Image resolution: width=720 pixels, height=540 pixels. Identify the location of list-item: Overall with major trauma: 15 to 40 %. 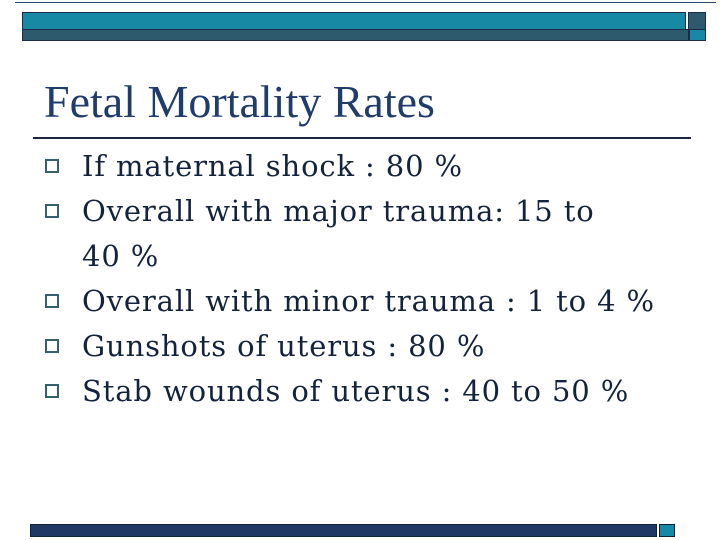
(365, 234).